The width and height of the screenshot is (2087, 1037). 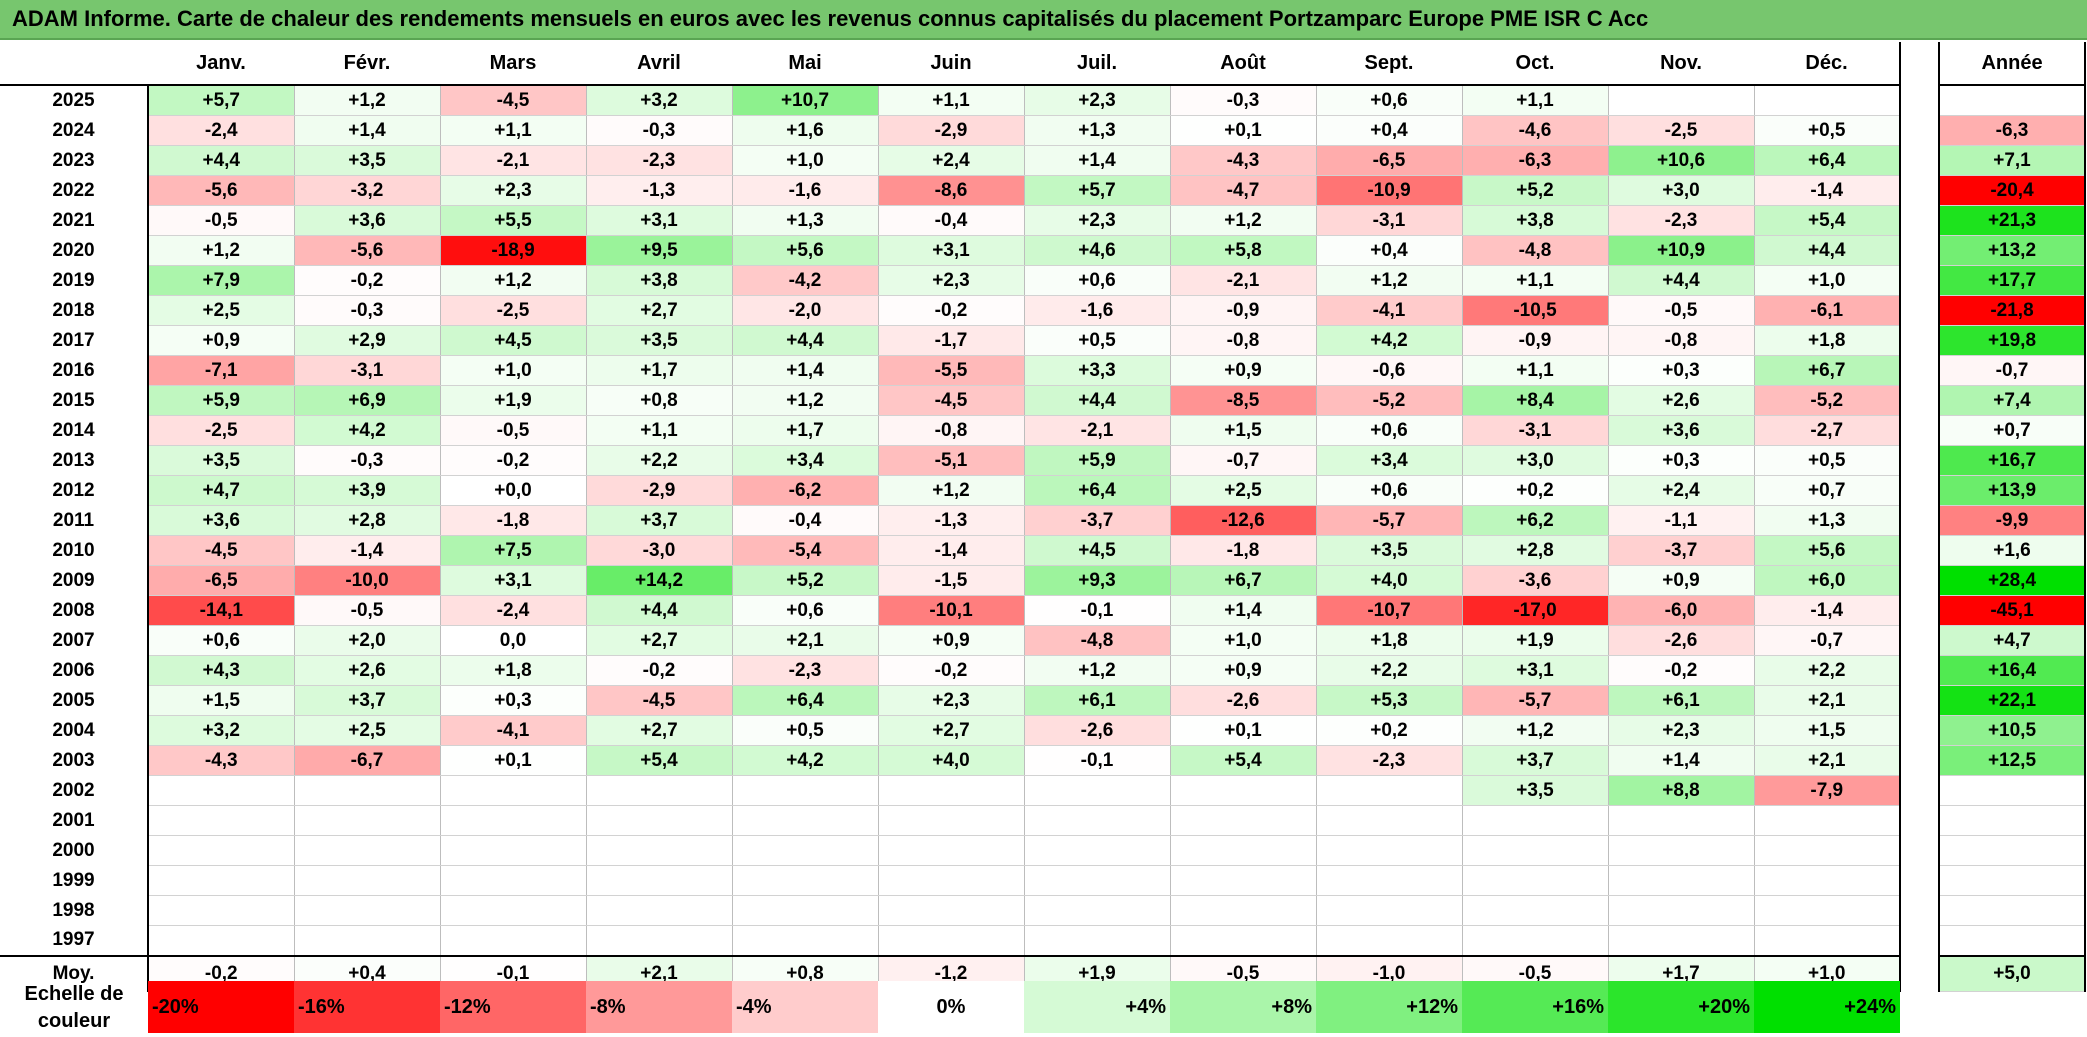 What do you see at coordinates (1827, 160) in the screenshot?
I see `heatmap-cell: +6,4` at bounding box center [1827, 160].